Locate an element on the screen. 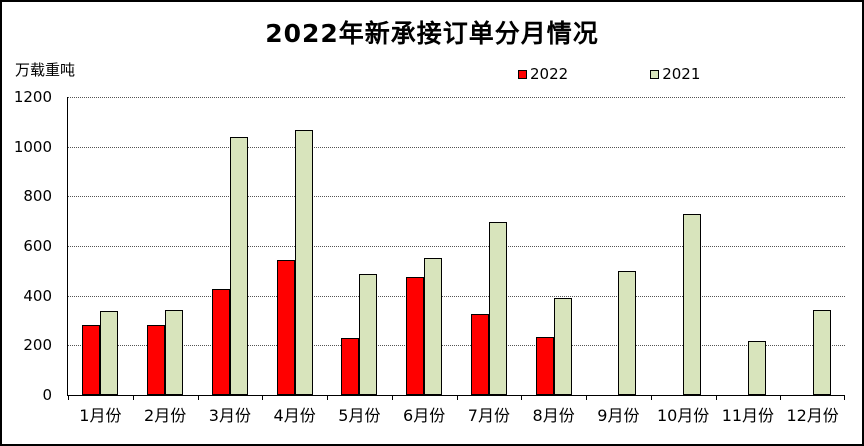 This screenshot has height=446, width=864. x-label-12: 12月份 is located at coordinates (812, 415).